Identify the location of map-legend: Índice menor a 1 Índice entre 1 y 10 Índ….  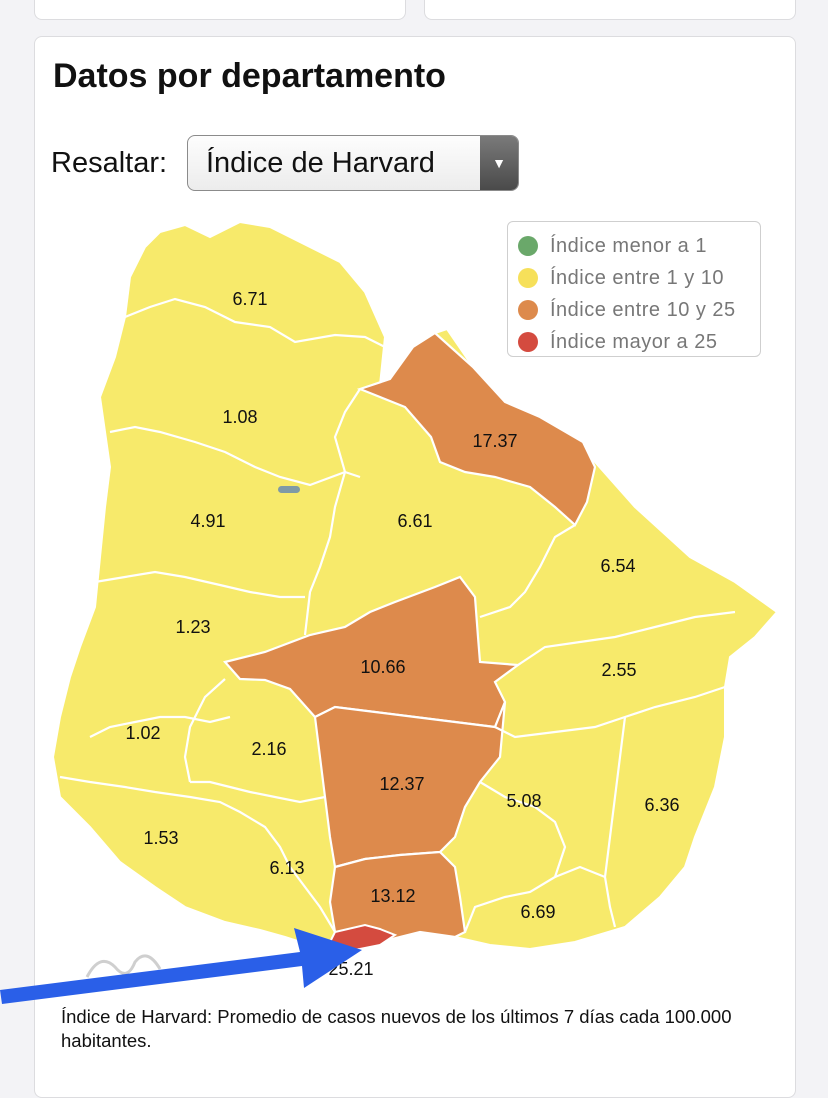
(634, 289).